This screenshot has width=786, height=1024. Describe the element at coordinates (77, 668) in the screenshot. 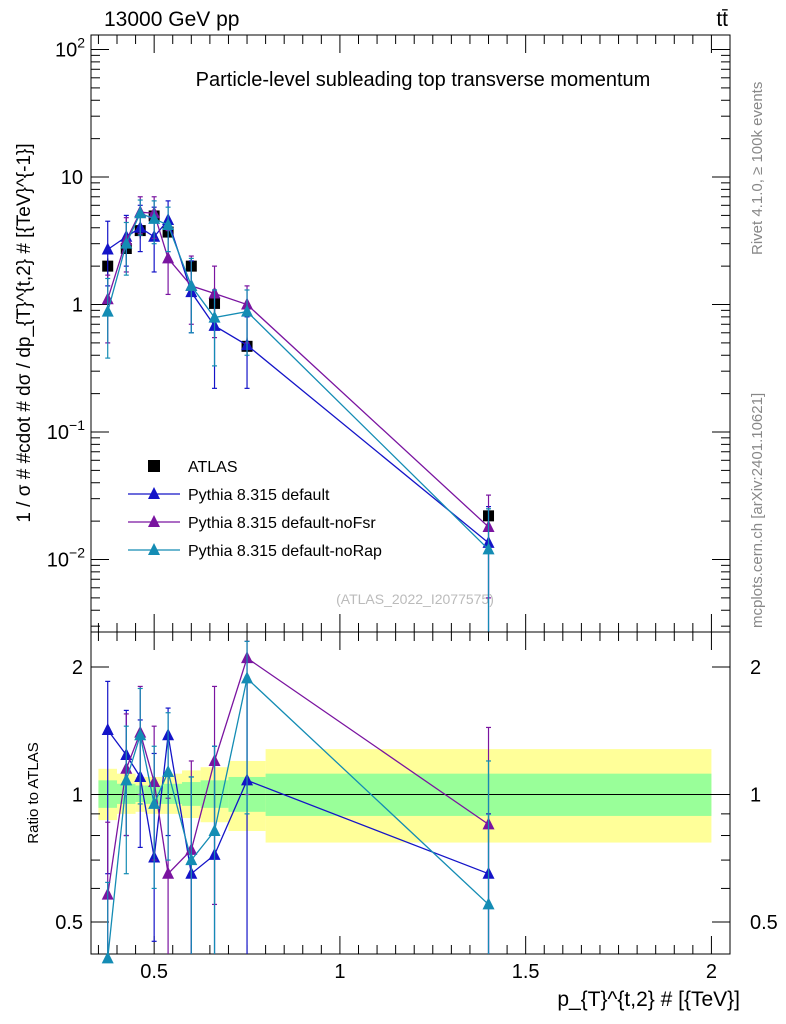

I see `ratio-y-tick-label-left: 2` at that location.